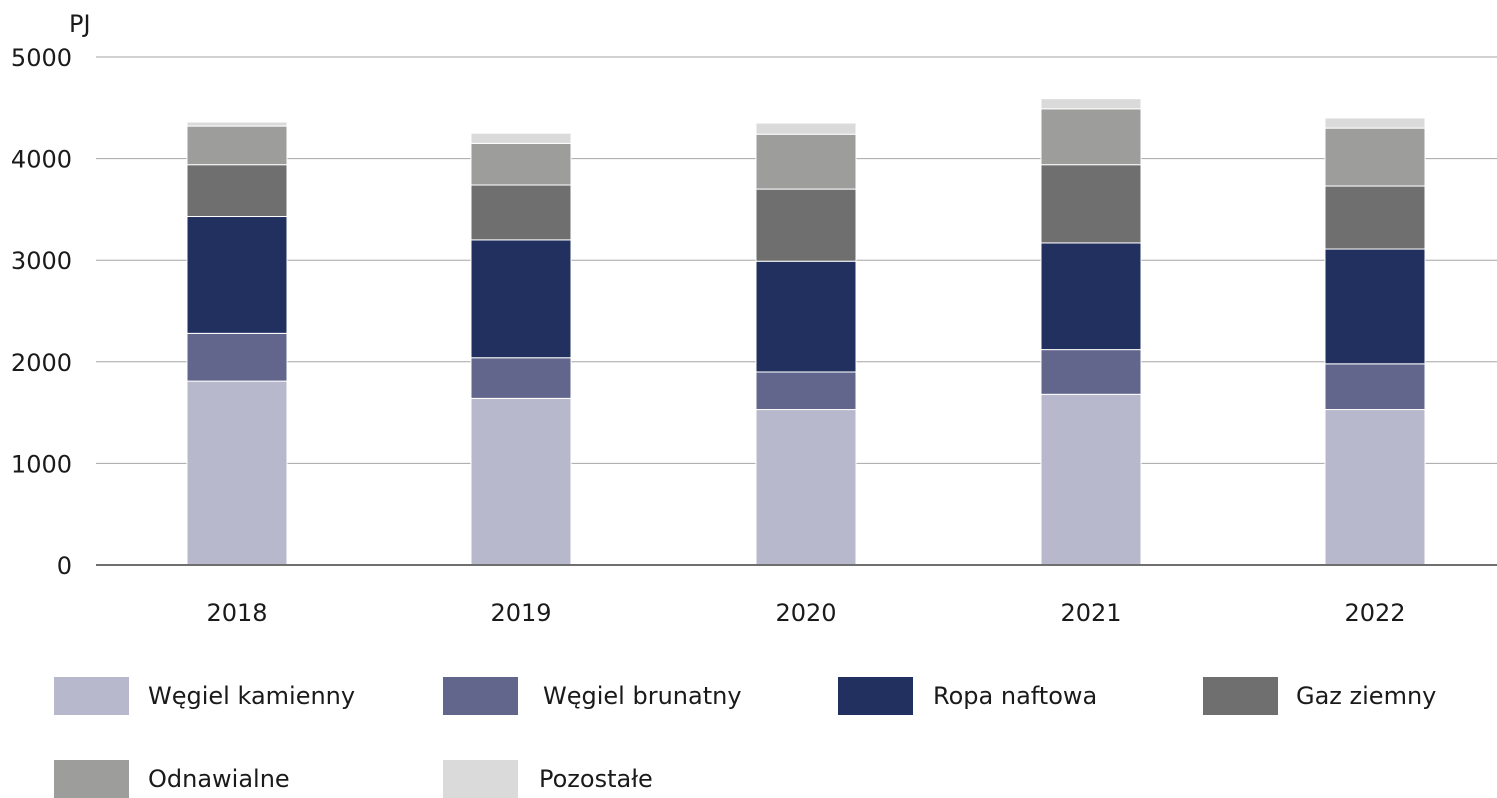 This screenshot has width=1497, height=798. I want to click on x-tick-label: 2020, so click(805, 613).